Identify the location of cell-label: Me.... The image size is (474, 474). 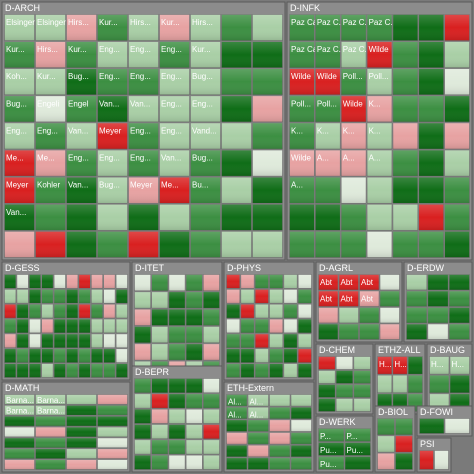
(46, 158).